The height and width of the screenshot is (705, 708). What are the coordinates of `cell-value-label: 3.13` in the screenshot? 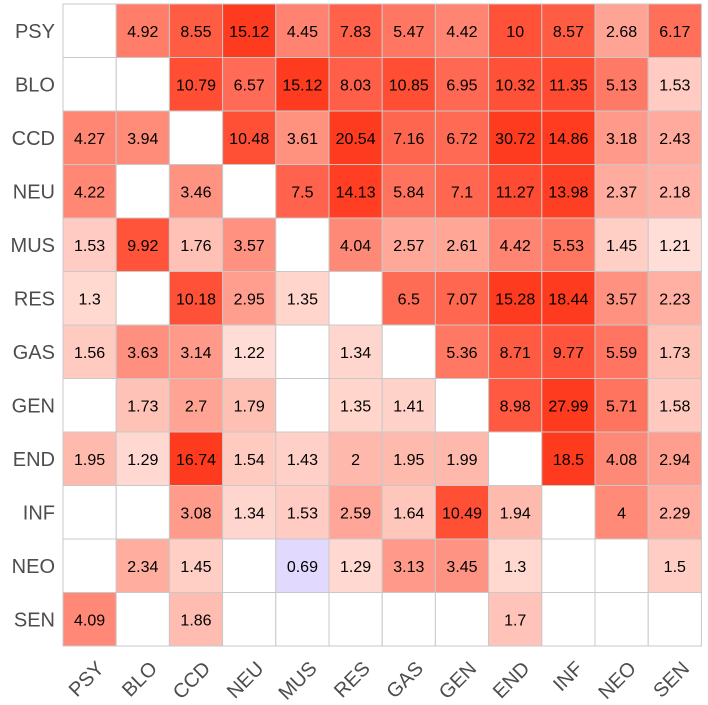 It's located at (408, 567).